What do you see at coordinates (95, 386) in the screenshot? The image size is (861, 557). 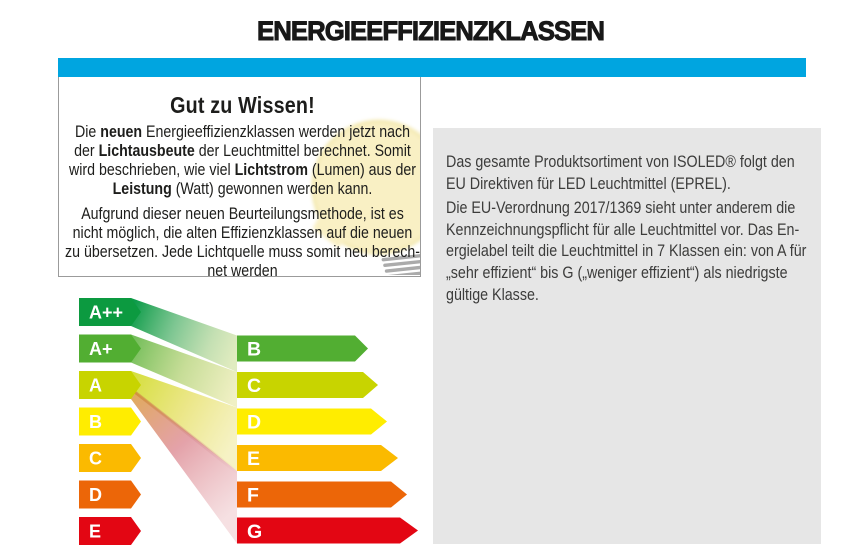 I see `svg-text: A` at bounding box center [95, 386].